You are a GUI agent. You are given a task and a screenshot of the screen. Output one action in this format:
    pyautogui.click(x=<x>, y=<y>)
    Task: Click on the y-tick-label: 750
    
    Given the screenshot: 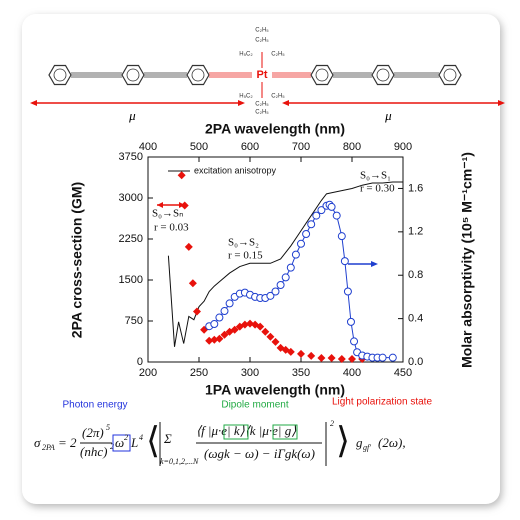 What is the action you would take?
    pyautogui.click(x=134, y=321)
    